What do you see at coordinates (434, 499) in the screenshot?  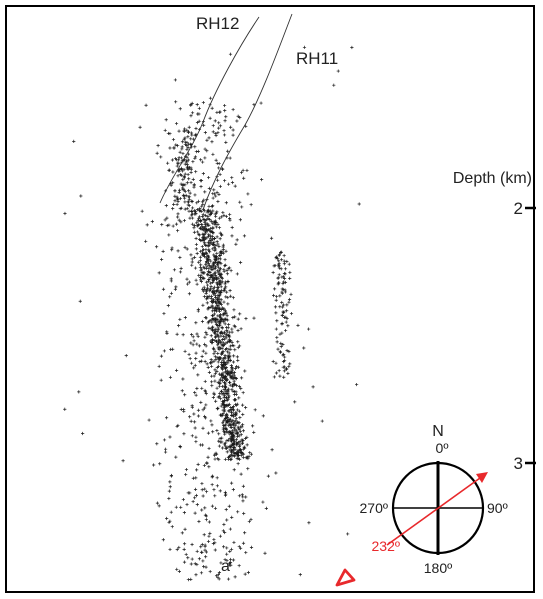 I see `compass-rose: N 0º 90º 180º 270º 232º` at bounding box center [434, 499].